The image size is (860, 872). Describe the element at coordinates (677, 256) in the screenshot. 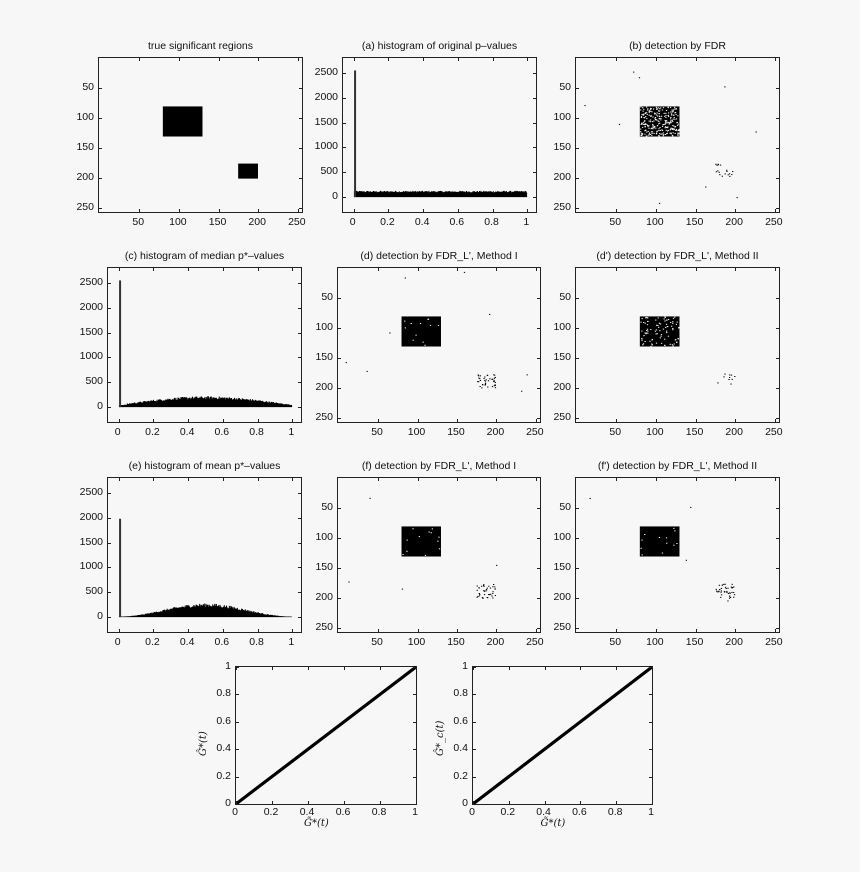

I see `panel-title: (d') detection by FDR_L', Method II` at that location.